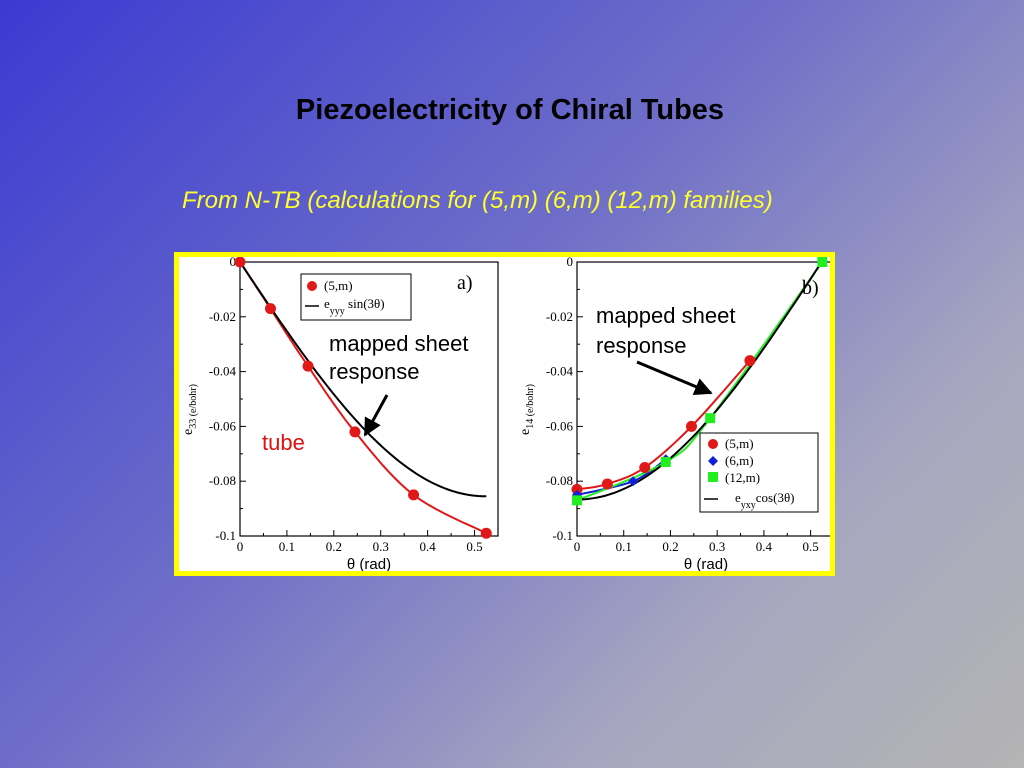 Image resolution: width=1024 pixels, height=768 pixels. What do you see at coordinates (562, 535) in the screenshot?
I see `panel-b-ytick-label: -0.1` at bounding box center [562, 535].